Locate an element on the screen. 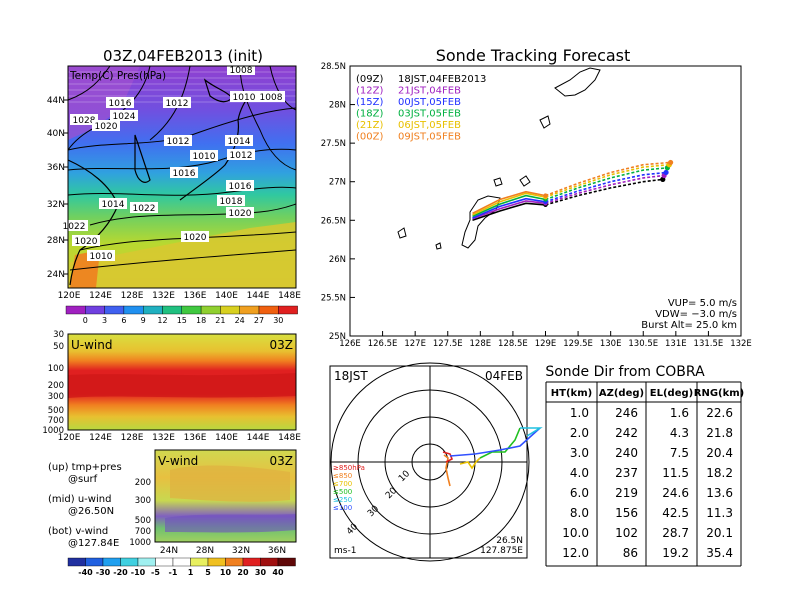  table-cell: 240 is located at coordinates (626, 453).